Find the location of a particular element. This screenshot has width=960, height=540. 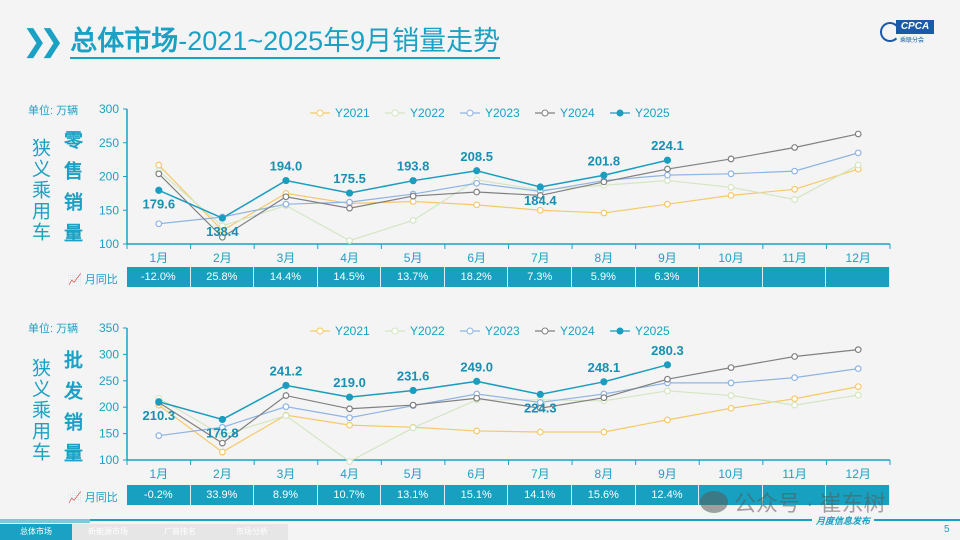

watermark-text: 公众号 · 崔东树 is located at coordinates (810, 503).